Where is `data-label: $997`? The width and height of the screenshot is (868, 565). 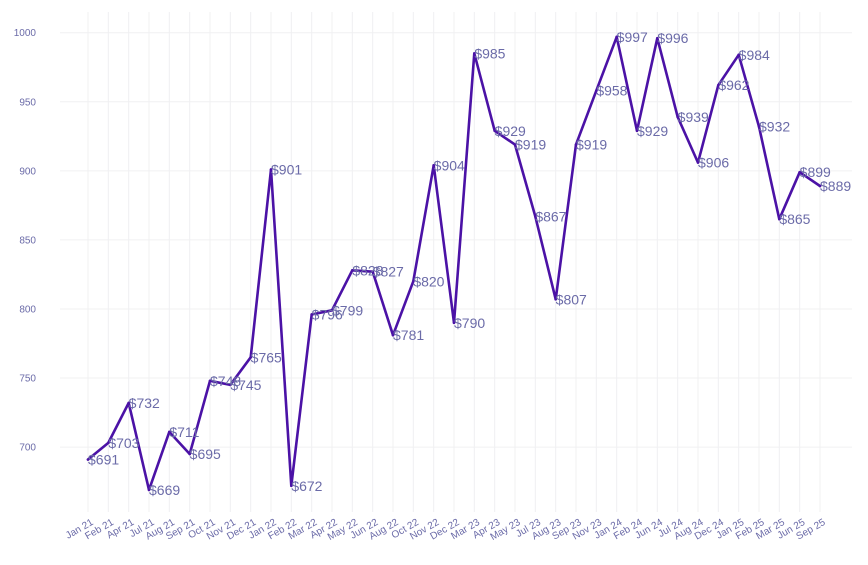 data-label: $997 is located at coordinates (632, 37).